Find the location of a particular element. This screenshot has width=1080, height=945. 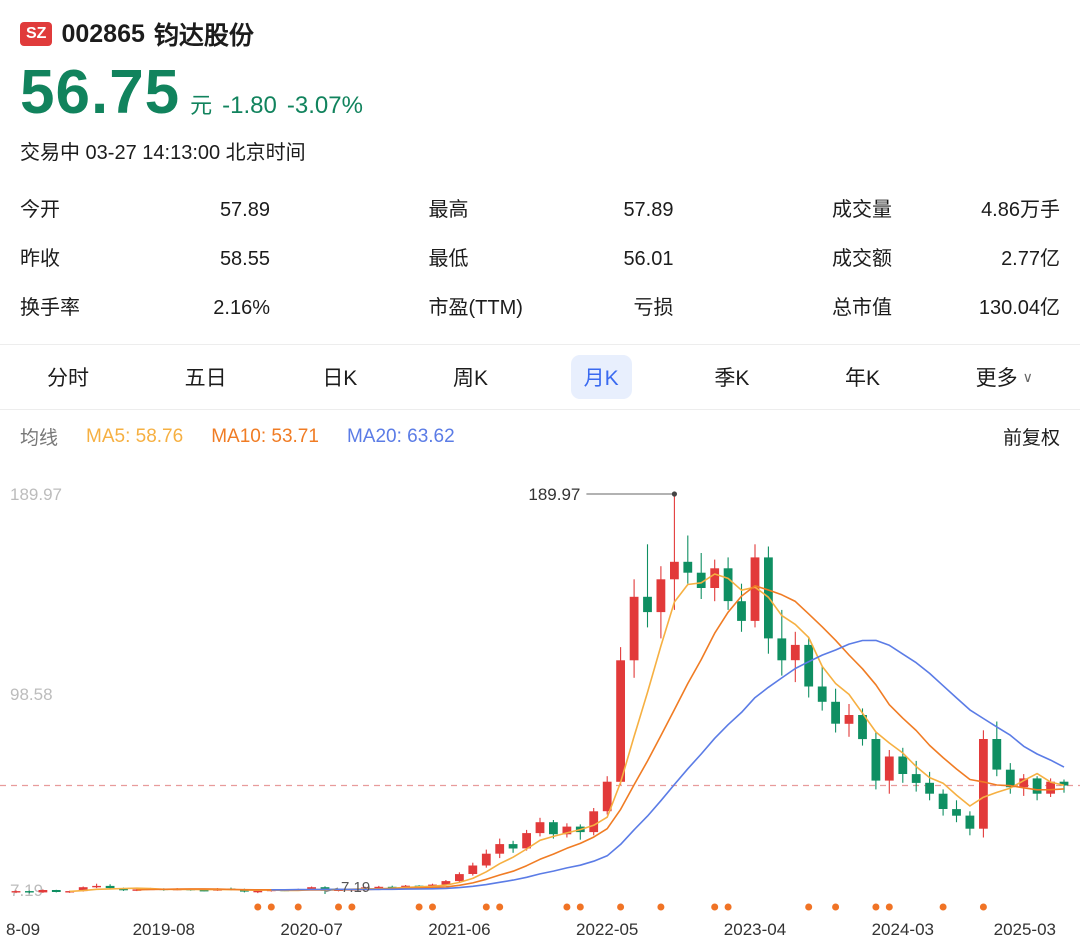

tab-daily-k: 日K is located at coordinates (340, 378).